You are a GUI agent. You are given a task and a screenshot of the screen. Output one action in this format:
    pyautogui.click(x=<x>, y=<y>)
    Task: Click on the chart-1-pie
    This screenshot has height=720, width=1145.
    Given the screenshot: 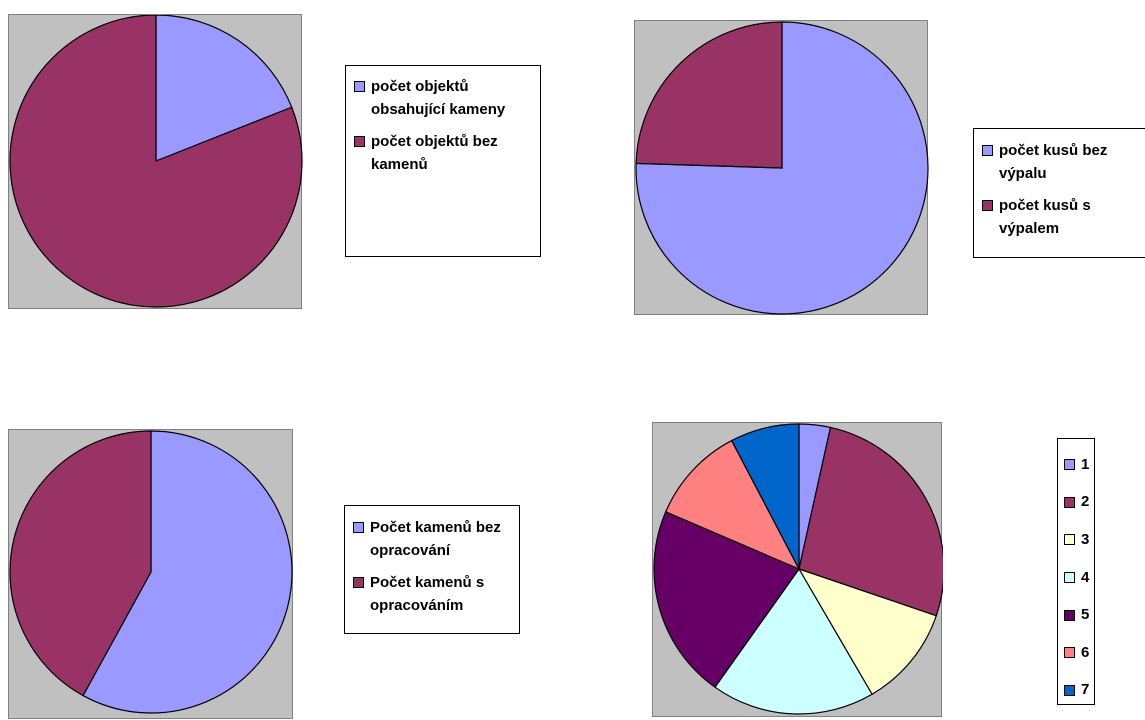 What is the action you would take?
    pyautogui.click(x=156, y=161)
    